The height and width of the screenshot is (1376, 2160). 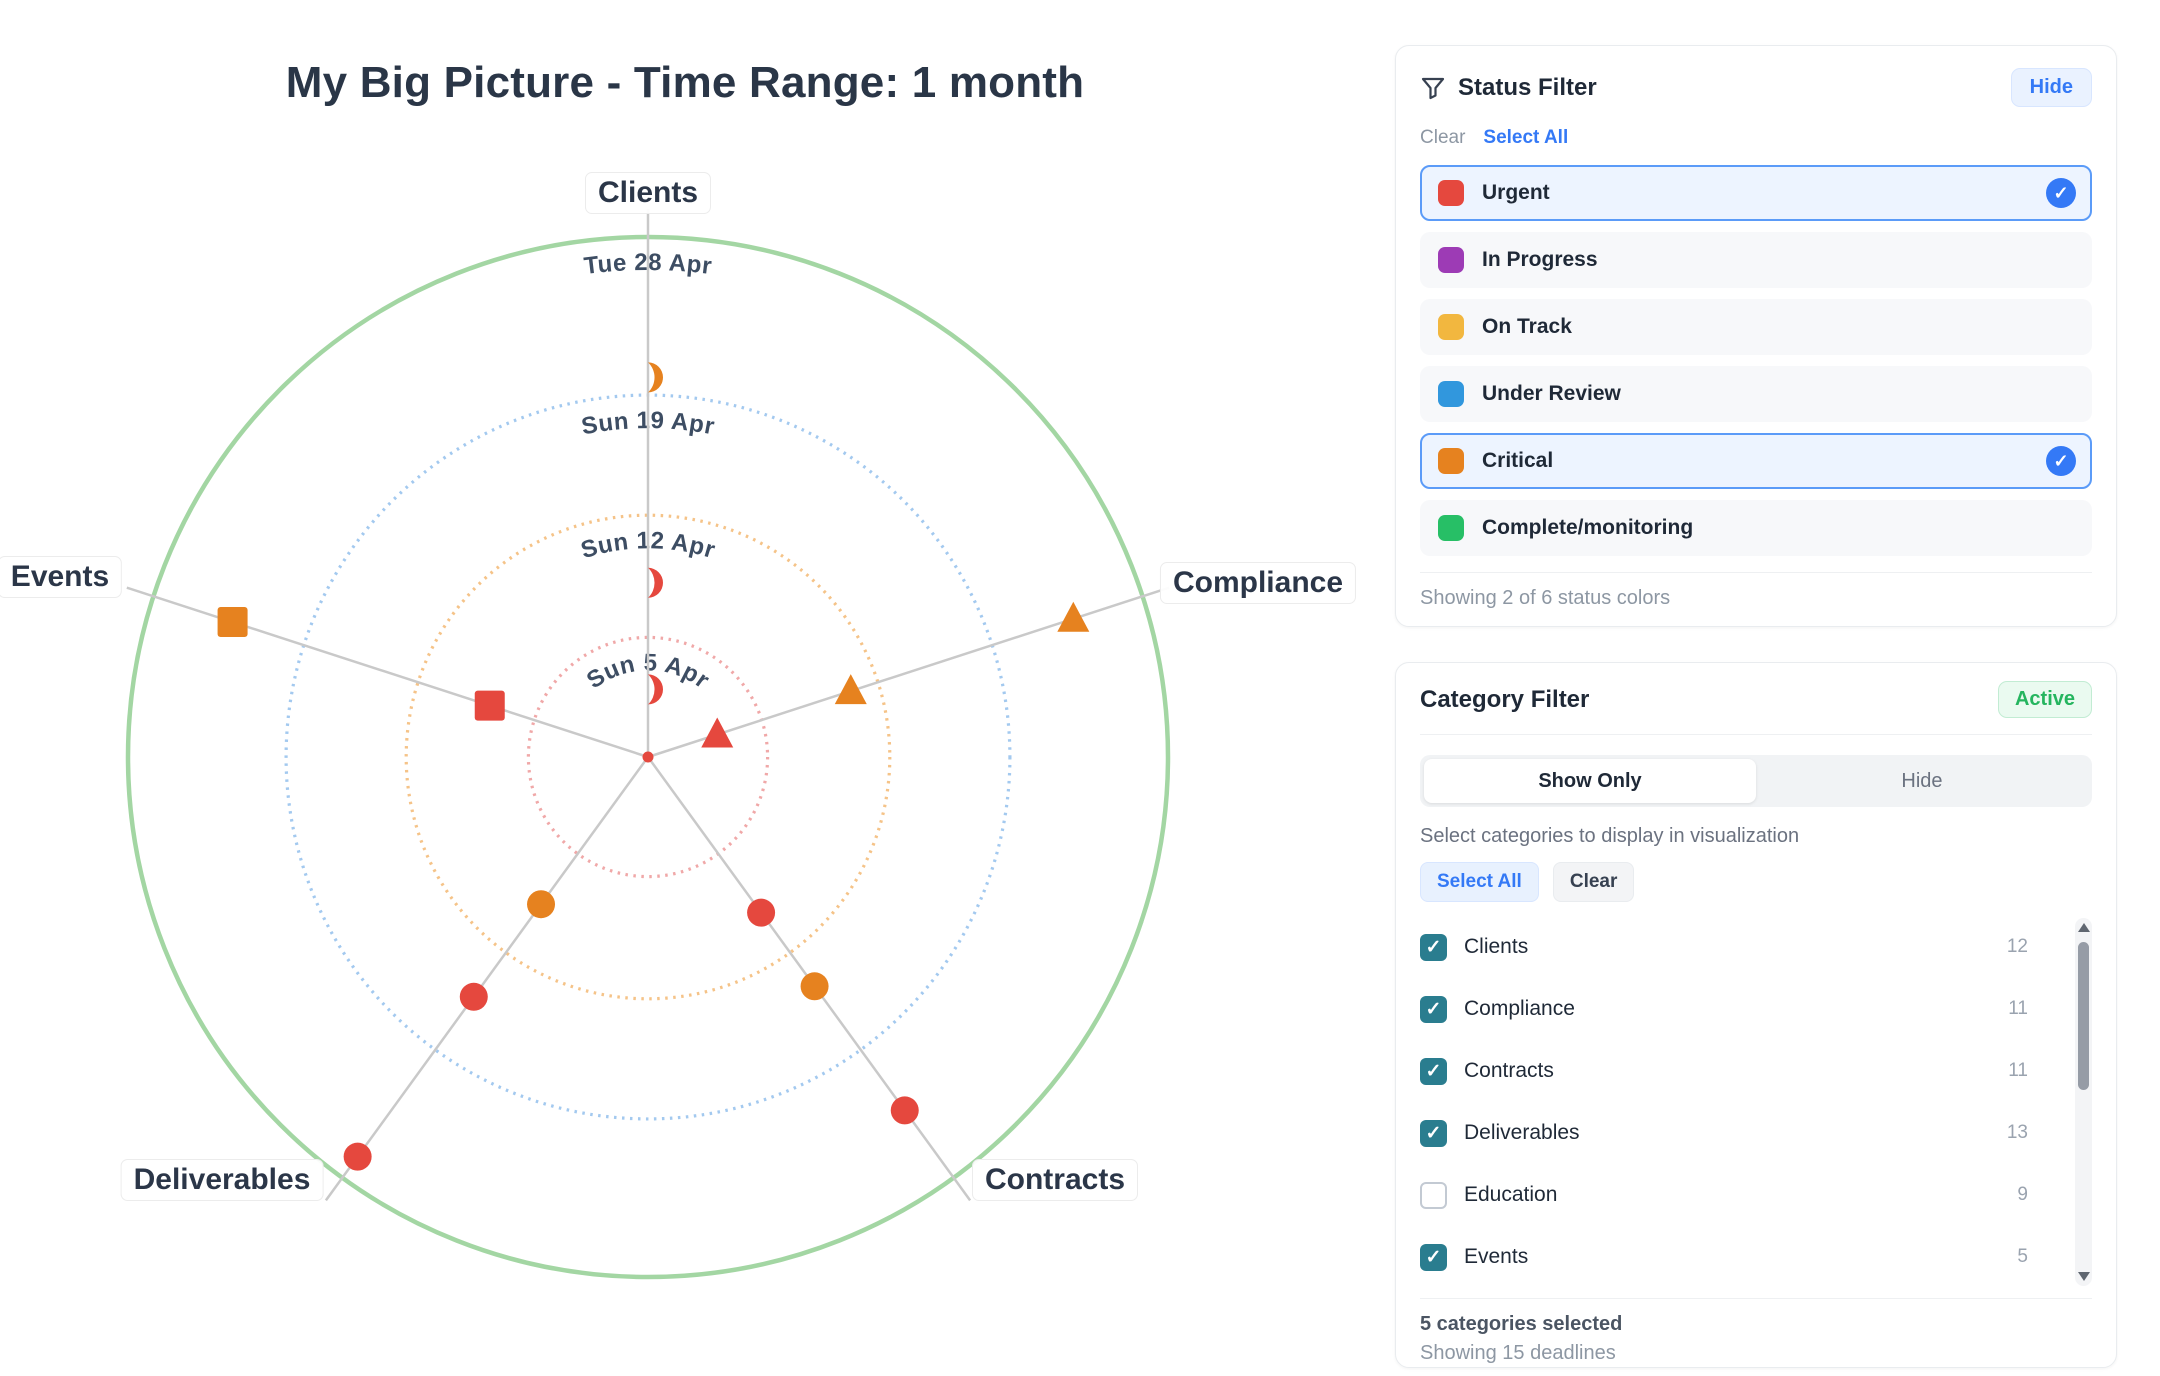 What do you see at coordinates (1522, 1132) in the screenshot?
I see `category-item-label: Deliverables` at bounding box center [1522, 1132].